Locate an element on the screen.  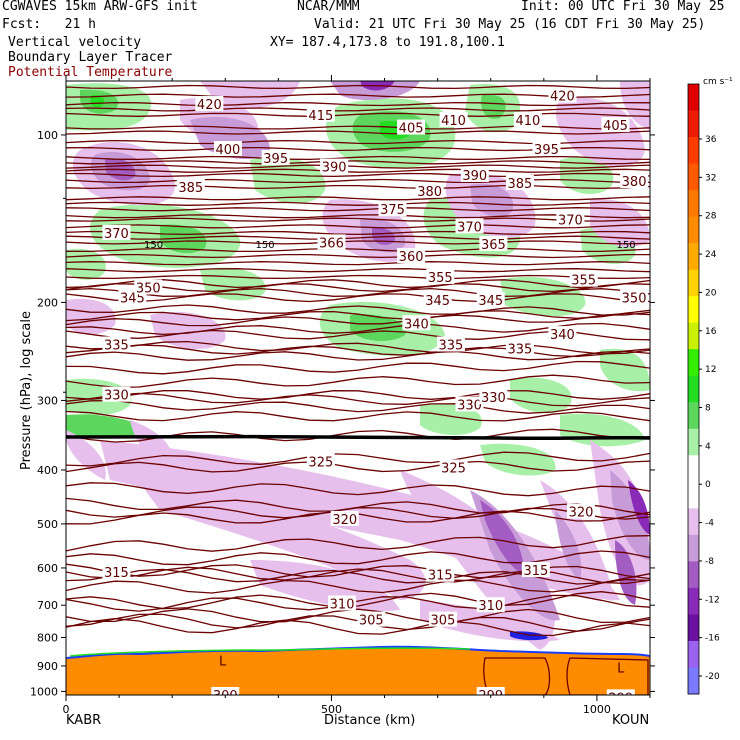
theta-label: 340 is located at coordinates (416, 324).